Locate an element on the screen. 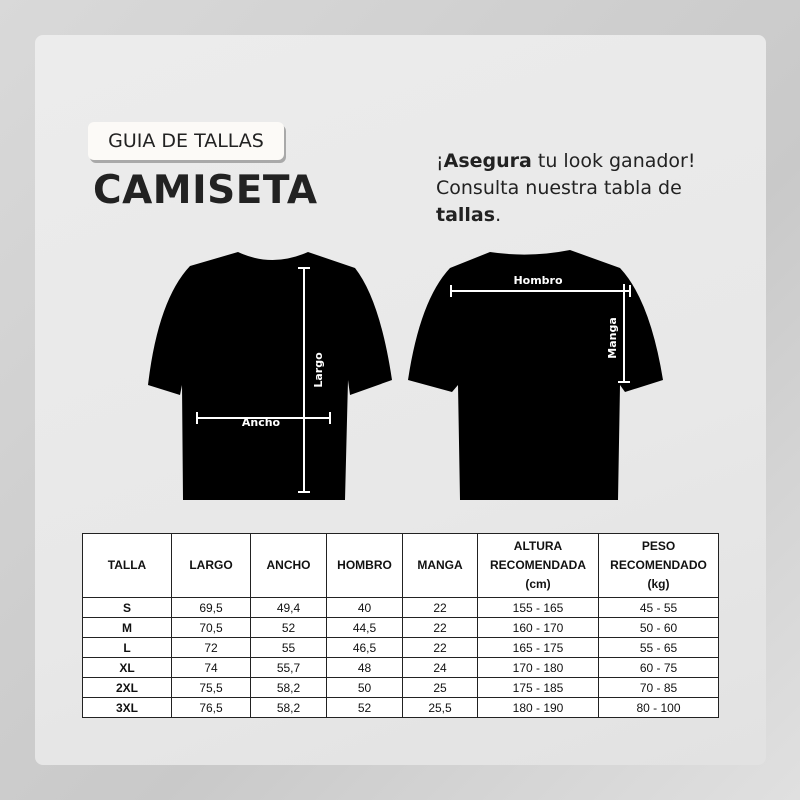  table-row: 2XL 75,5 58,2 50 25 175 - 185 70 - 85 is located at coordinates (400, 687).